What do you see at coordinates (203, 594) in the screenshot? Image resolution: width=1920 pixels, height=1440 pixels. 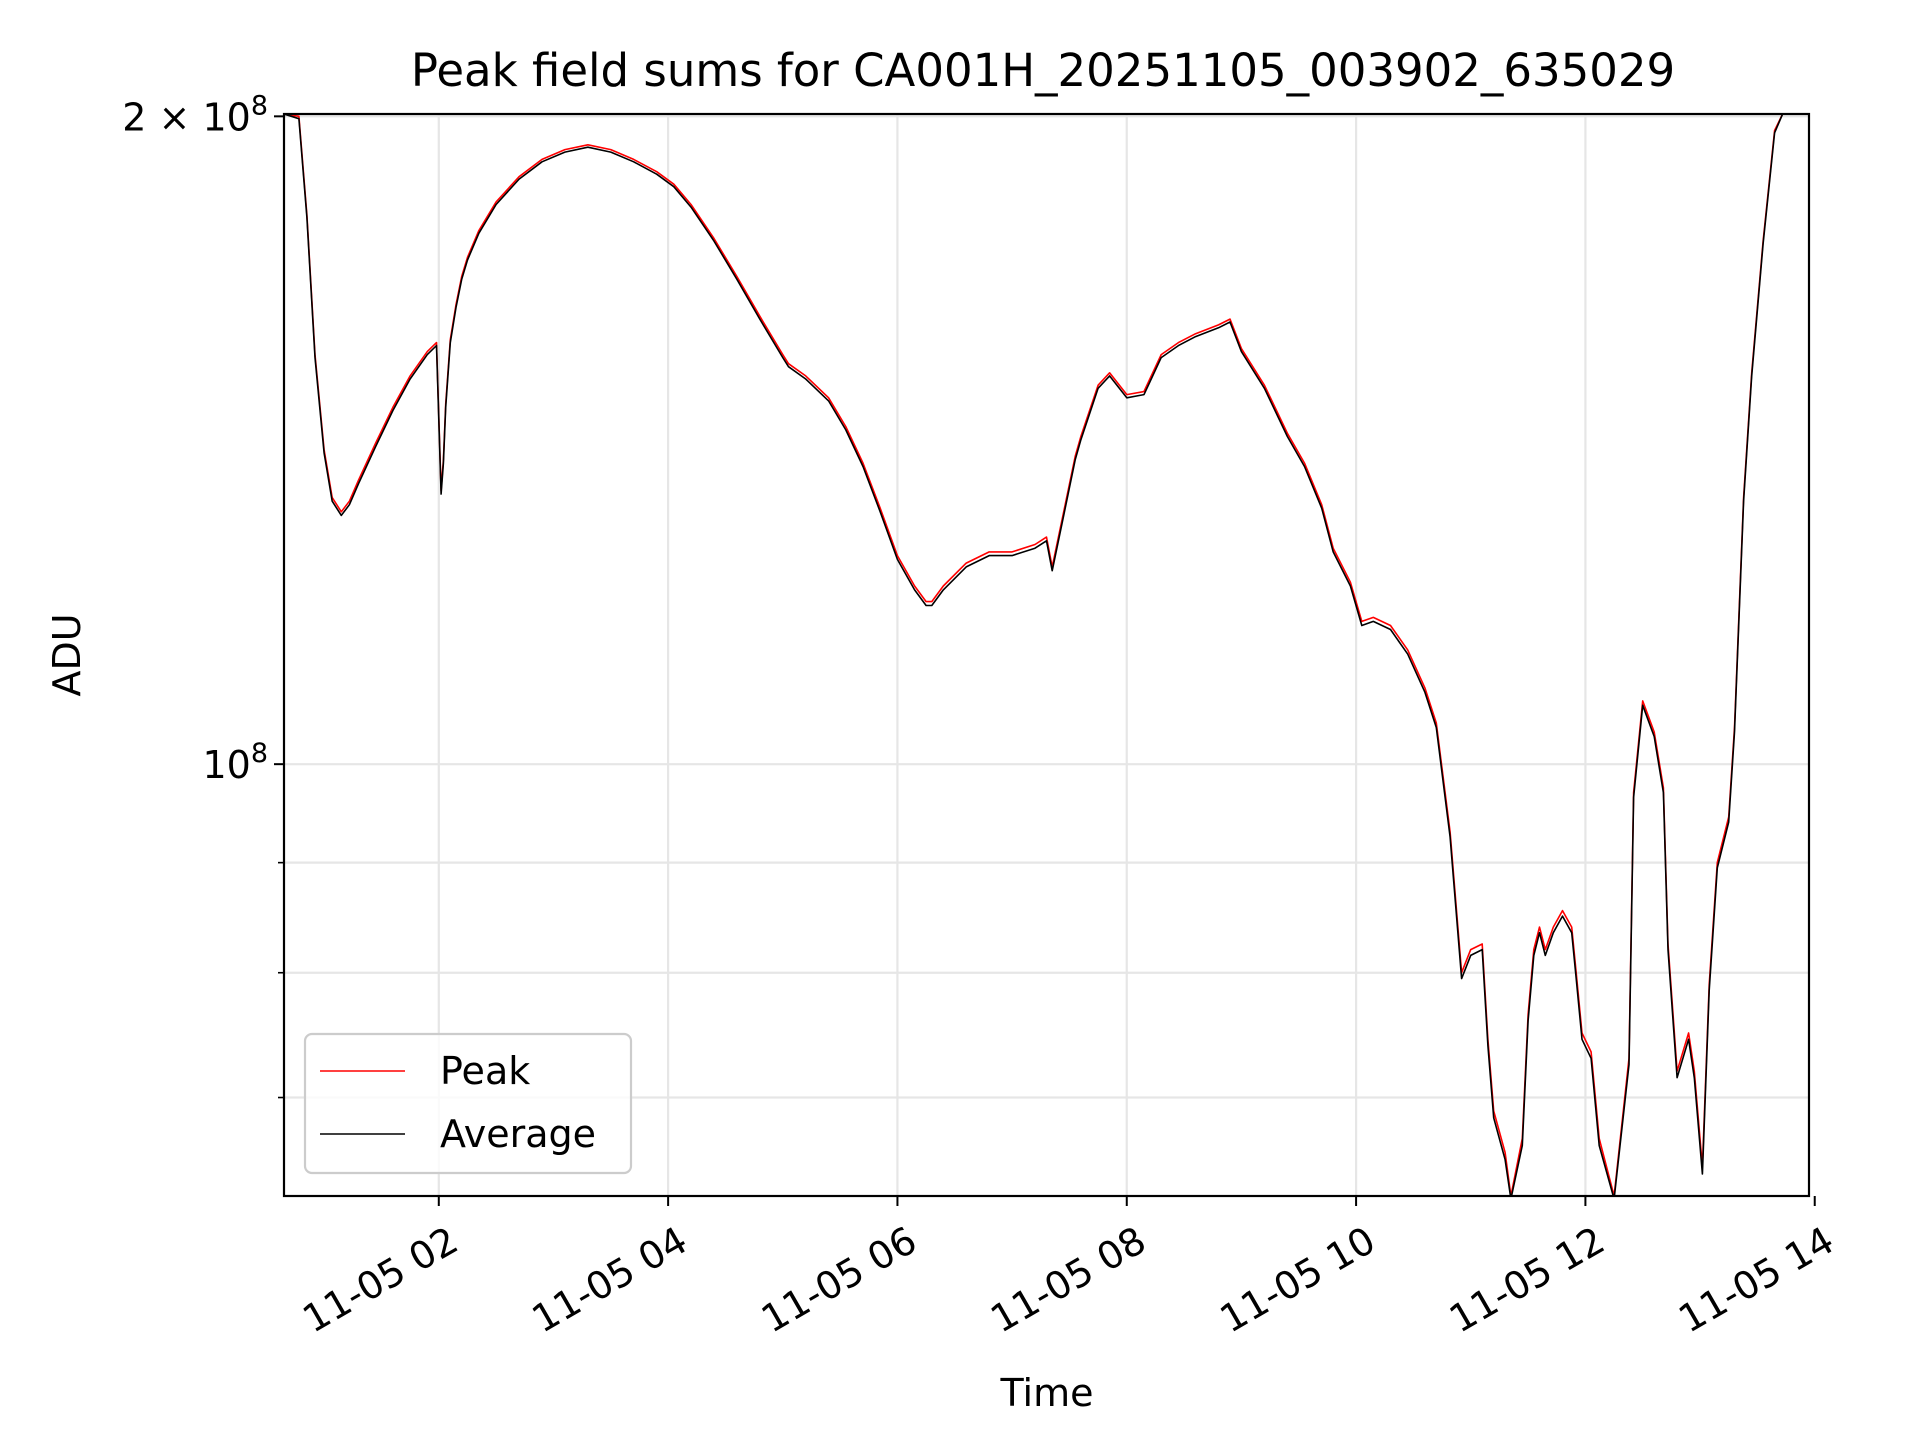 I see `y-axis-ticks: 108 2 × 108` at bounding box center [203, 594].